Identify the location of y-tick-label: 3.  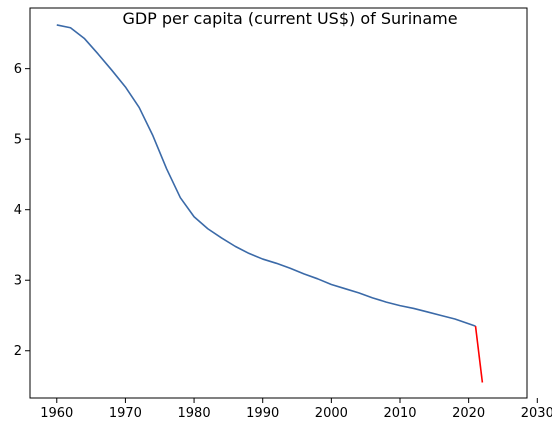
(18, 281).